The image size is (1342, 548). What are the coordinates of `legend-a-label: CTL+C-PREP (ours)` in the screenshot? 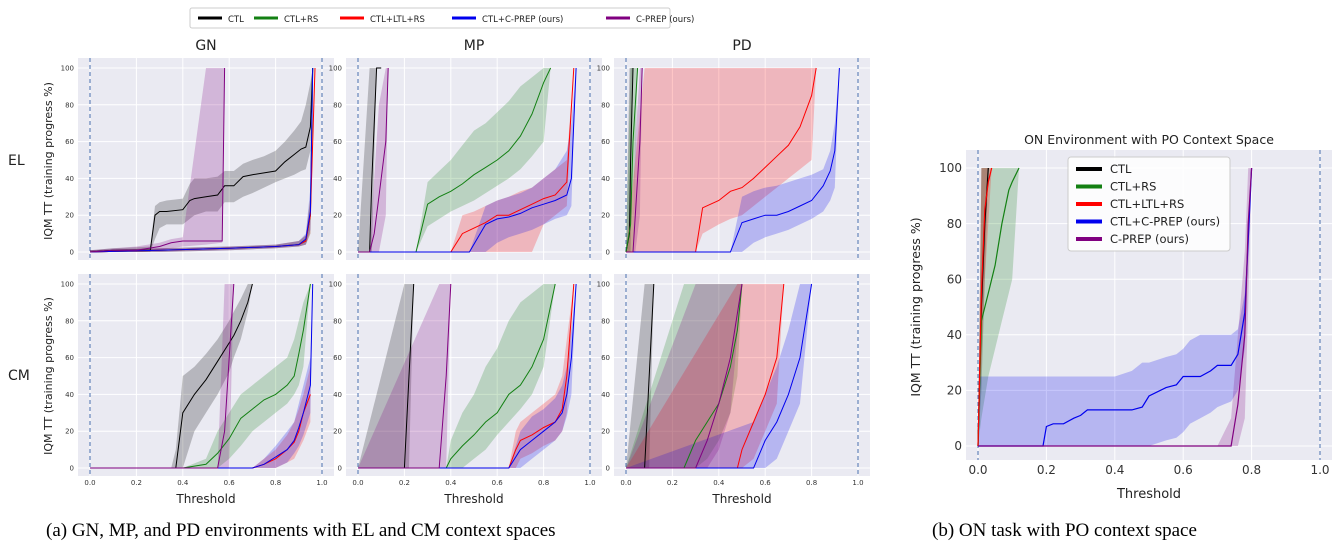 It's located at (522, 20).